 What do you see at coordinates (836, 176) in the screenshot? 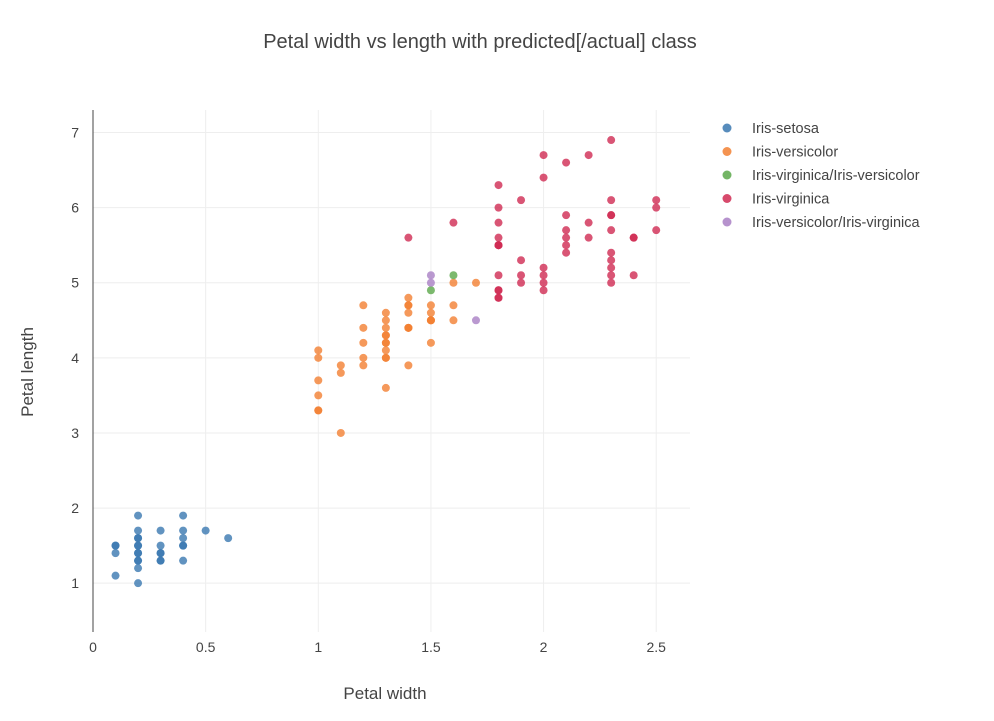
I see `legend-label: Iris-virginica/Iris-versicolor` at bounding box center [836, 176].